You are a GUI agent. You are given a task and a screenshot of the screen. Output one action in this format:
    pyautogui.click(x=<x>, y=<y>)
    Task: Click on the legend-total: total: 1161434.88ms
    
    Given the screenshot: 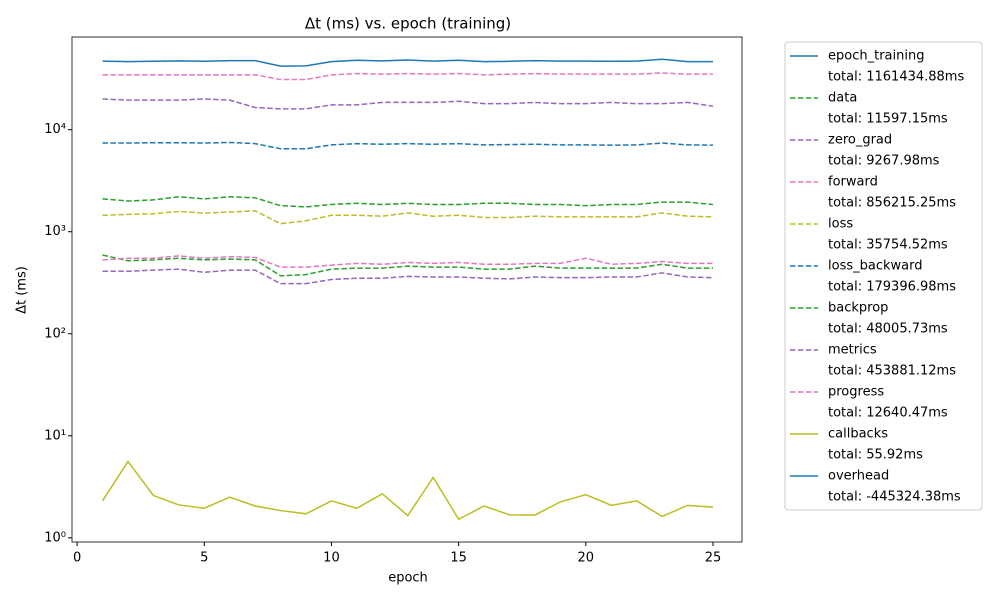 What is the action you would take?
    pyautogui.click(x=896, y=77)
    